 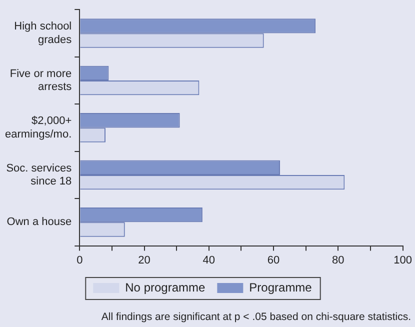 What do you see at coordinates (144, 260) in the screenshot?
I see `x-tick-label: 20` at bounding box center [144, 260].